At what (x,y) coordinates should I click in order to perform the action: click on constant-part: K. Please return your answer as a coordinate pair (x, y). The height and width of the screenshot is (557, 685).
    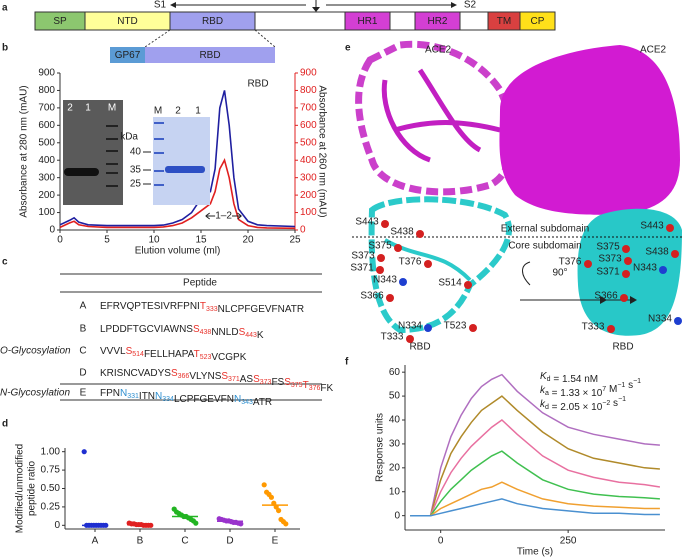
    Looking at the image, I should click on (544, 376).